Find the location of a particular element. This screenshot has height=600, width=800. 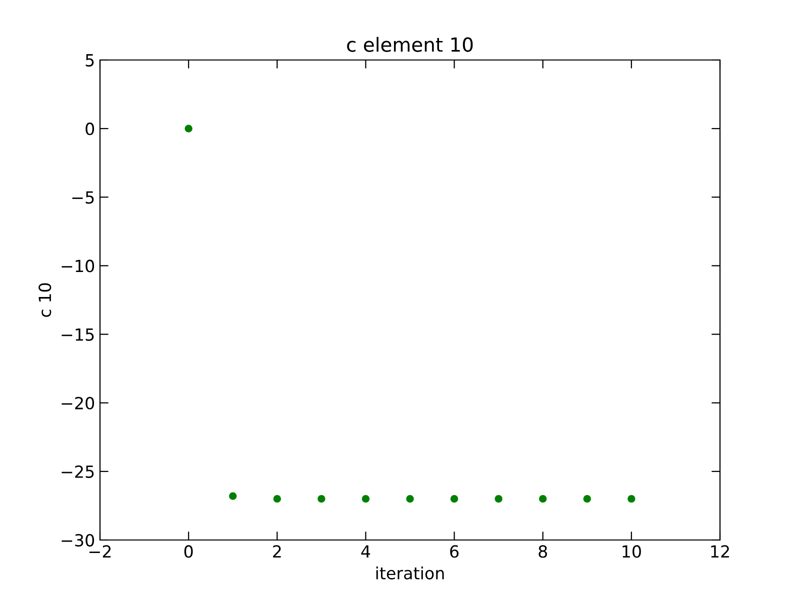

y-tick-label: −15 is located at coordinates (78, 334).